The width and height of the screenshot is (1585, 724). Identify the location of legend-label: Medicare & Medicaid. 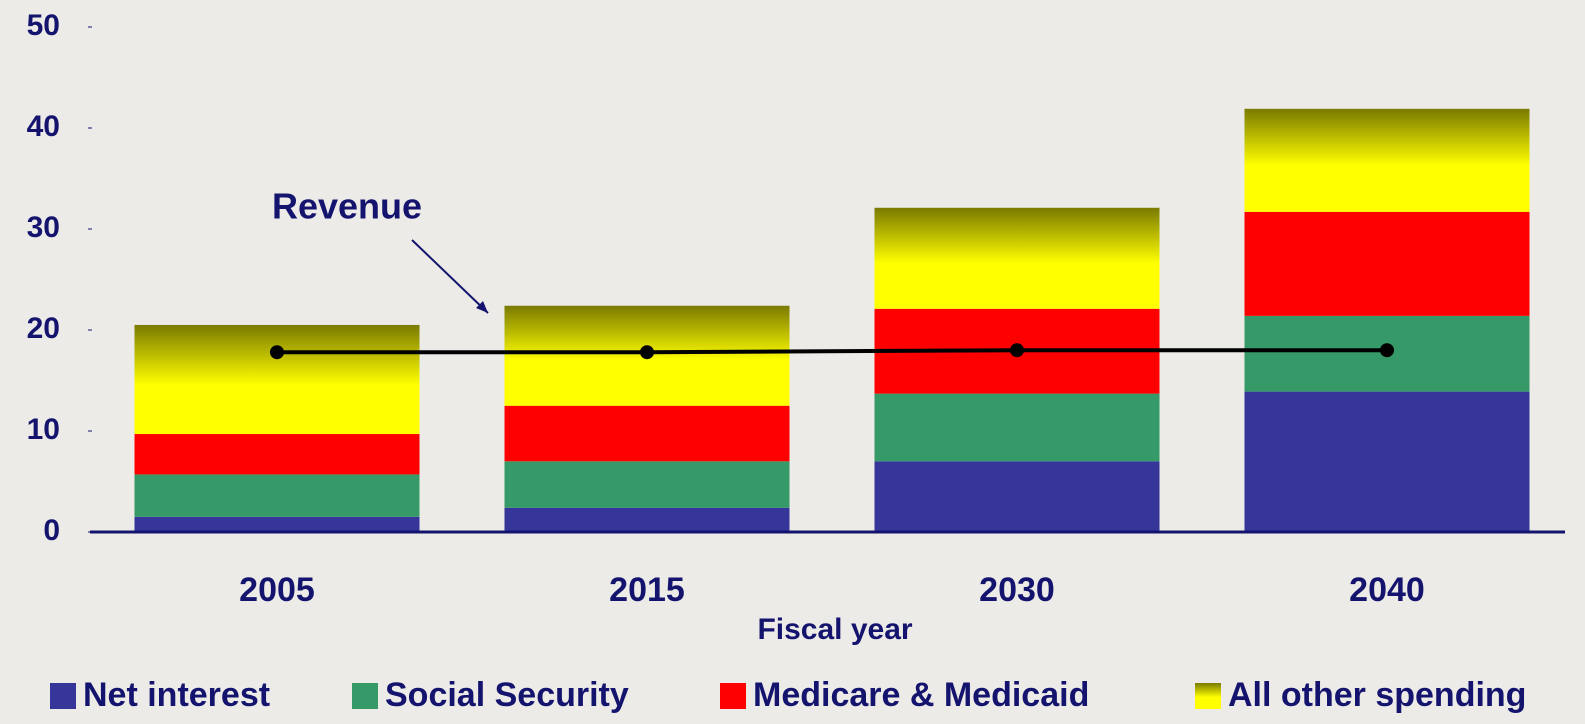
(921, 695).